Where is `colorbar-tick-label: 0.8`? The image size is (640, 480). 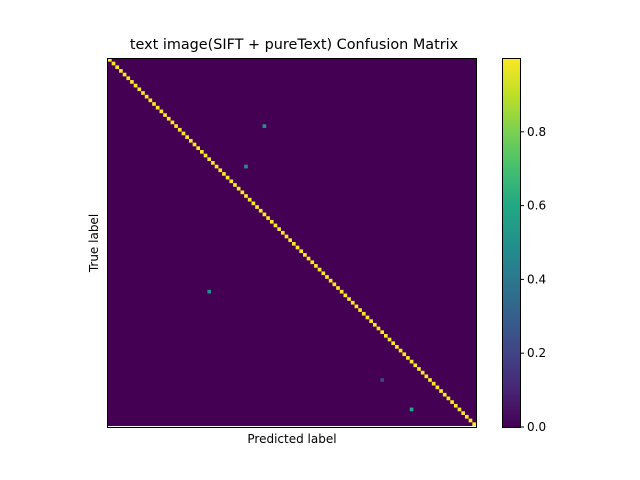
colorbar-tick-label: 0.8 is located at coordinates (536, 132).